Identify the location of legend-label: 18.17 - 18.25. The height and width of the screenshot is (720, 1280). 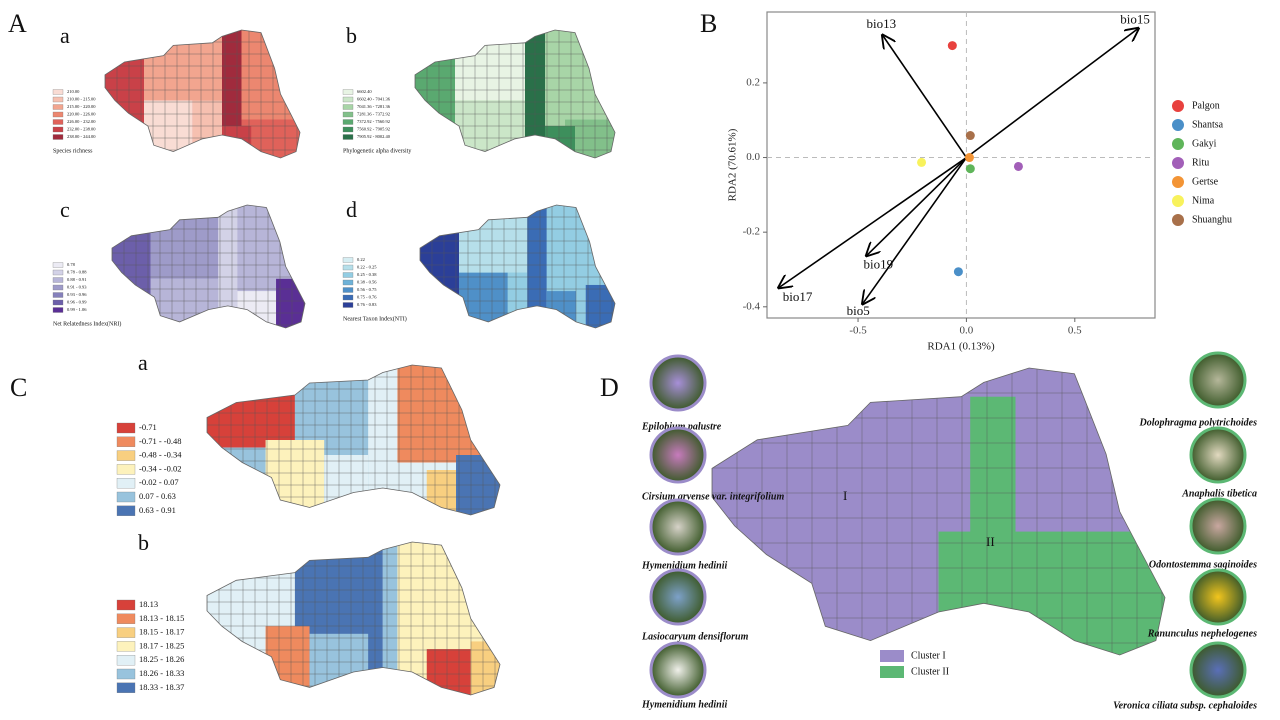
(161, 645).